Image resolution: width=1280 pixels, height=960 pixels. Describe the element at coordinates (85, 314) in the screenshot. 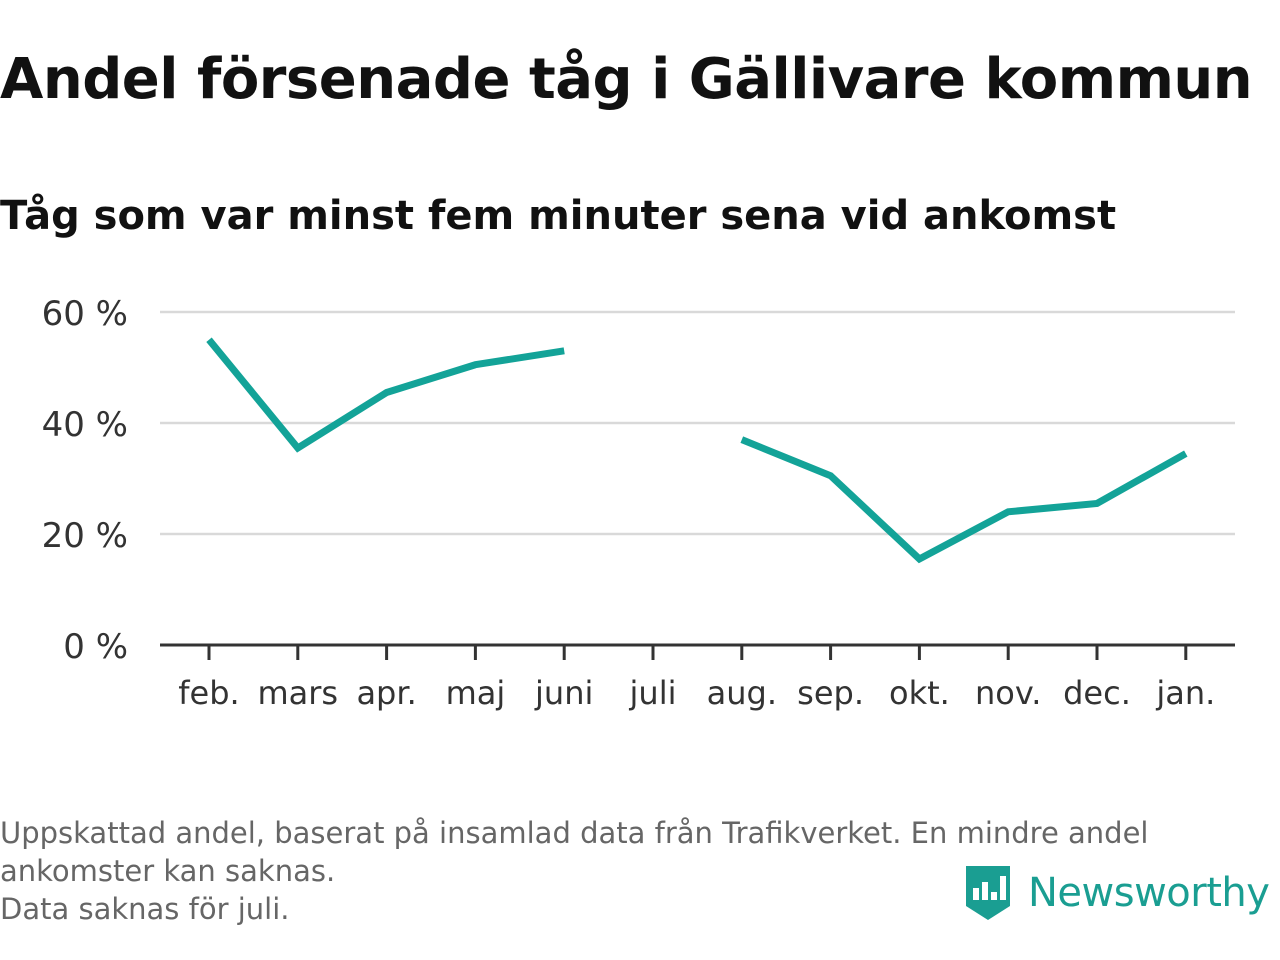

I see `y-tick-label: 60 %` at that location.